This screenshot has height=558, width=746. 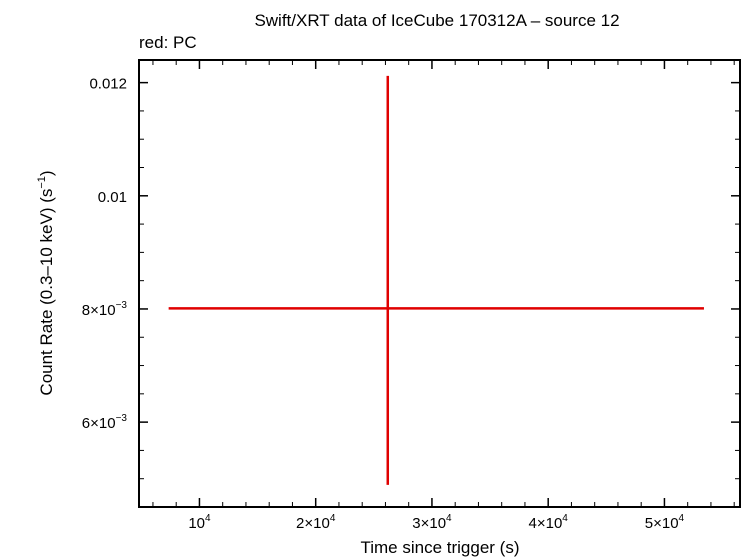 I want to click on x-tick-label-mantissa: 2×10, so click(x=313, y=523).